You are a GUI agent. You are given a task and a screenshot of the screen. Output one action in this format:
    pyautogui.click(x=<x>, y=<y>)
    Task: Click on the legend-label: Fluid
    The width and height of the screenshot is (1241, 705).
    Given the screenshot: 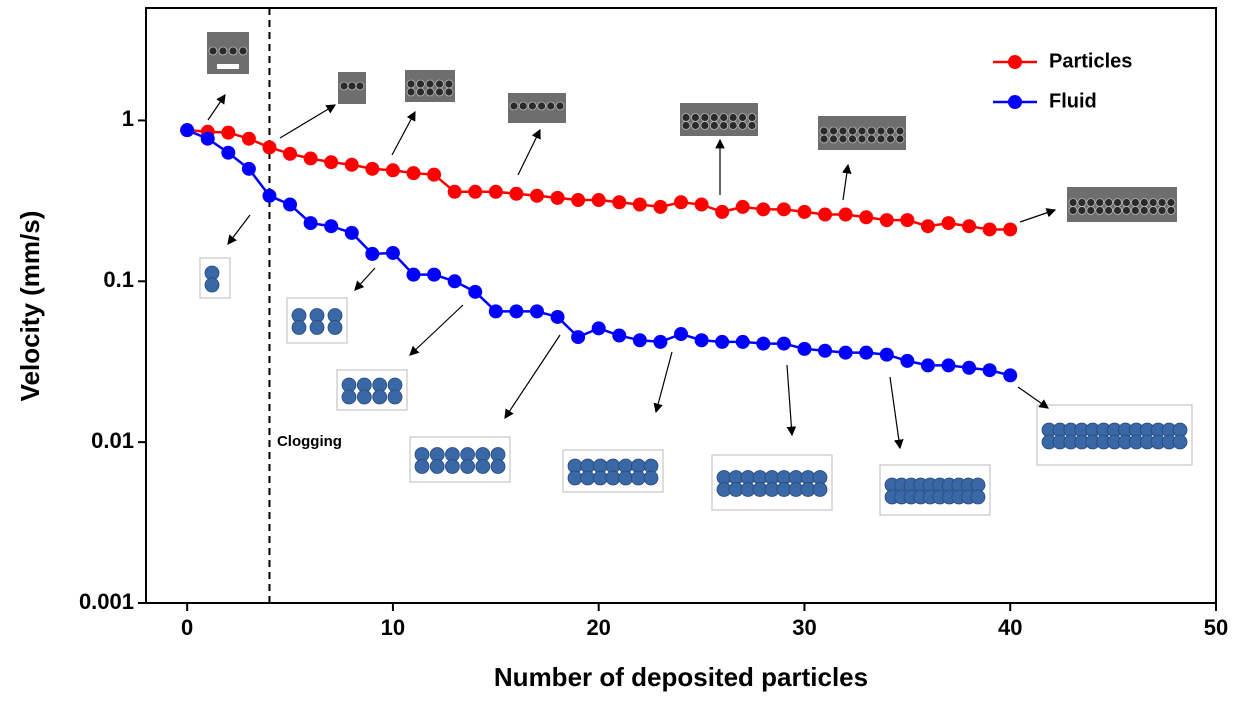 What is the action you would take?
    pyautogui.click(x=1073, y=101)
    